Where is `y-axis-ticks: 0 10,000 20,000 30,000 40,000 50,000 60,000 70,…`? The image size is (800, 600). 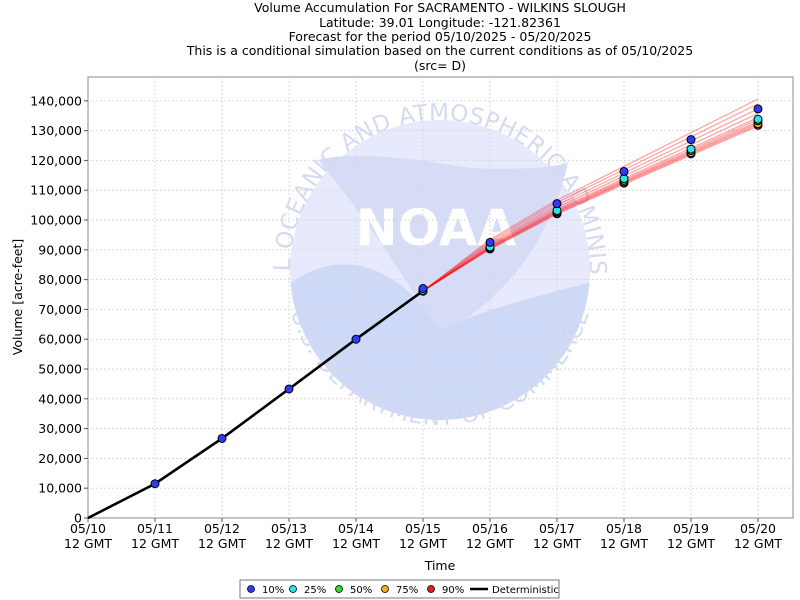 y-axis-ticks: 0 10,000 20,000 30,000 40,000 50,000 60,000 70,… is located at coordinates (59, 309).